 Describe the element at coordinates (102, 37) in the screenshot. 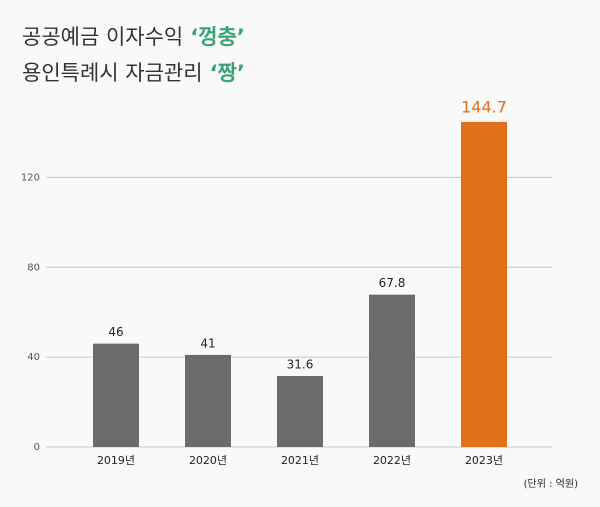

I see `title-text: 공공예금 이자수익` at that location.